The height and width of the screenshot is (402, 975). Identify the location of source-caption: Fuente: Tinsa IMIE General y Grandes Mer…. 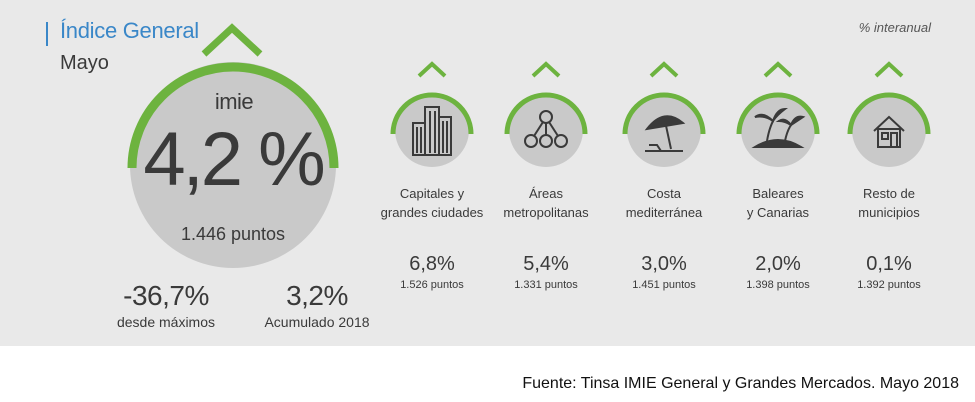
(740, 383).